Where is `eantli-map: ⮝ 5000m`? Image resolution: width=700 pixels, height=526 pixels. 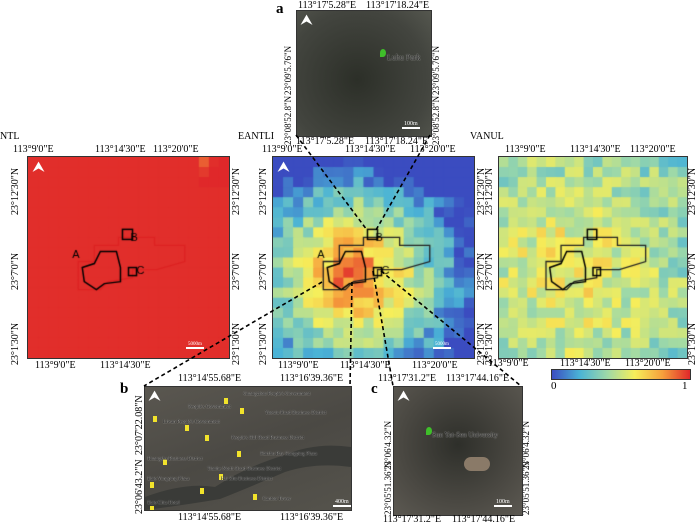 eantli-map: ⮝ 5000m is located at coordinates (373, 257).